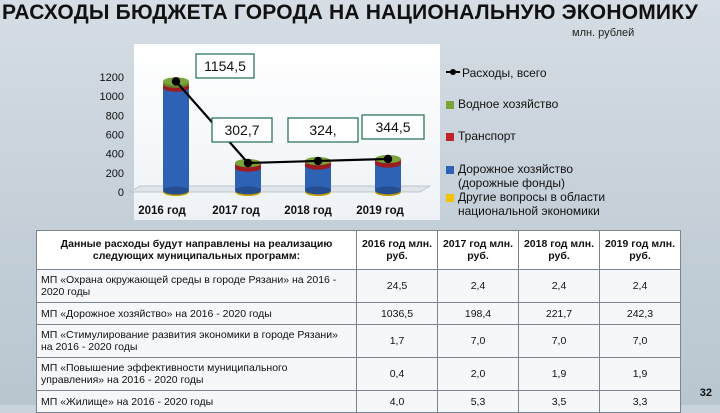 This screenshot has width=720, height=413. What do you see at coordinates (478, 250) in the screenshot?
I see `table-header-2017: 2017 год млн. руб.` at bounding box center [478, 250].